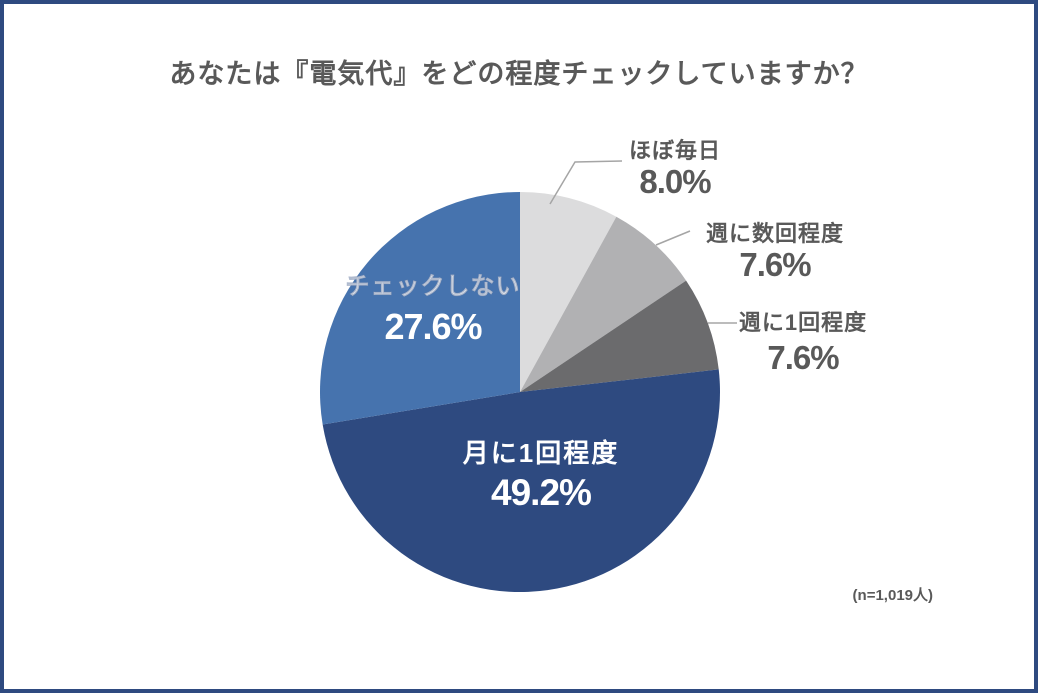 This screenshot has height=693, width=1038. I want to click on segment-name: 週に数回程度, so click(775, 233).